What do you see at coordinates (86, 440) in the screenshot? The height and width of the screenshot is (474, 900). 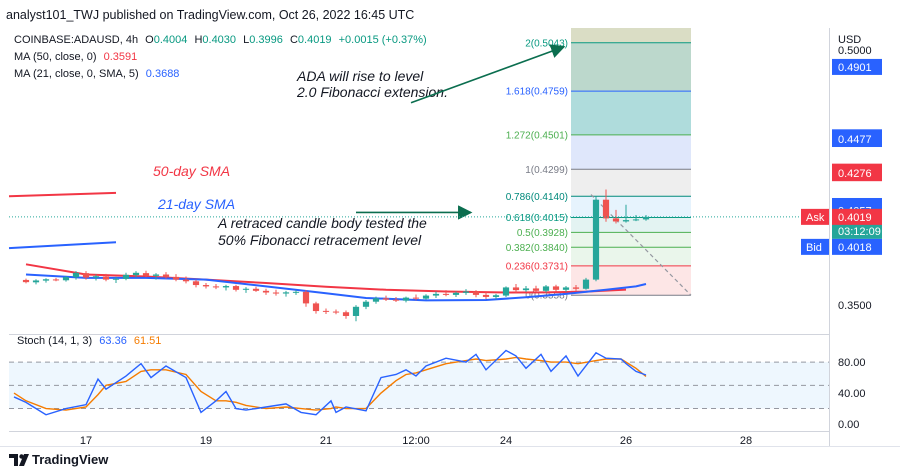 I see `time-tick-label: 17` at bounding box center [86, 440].